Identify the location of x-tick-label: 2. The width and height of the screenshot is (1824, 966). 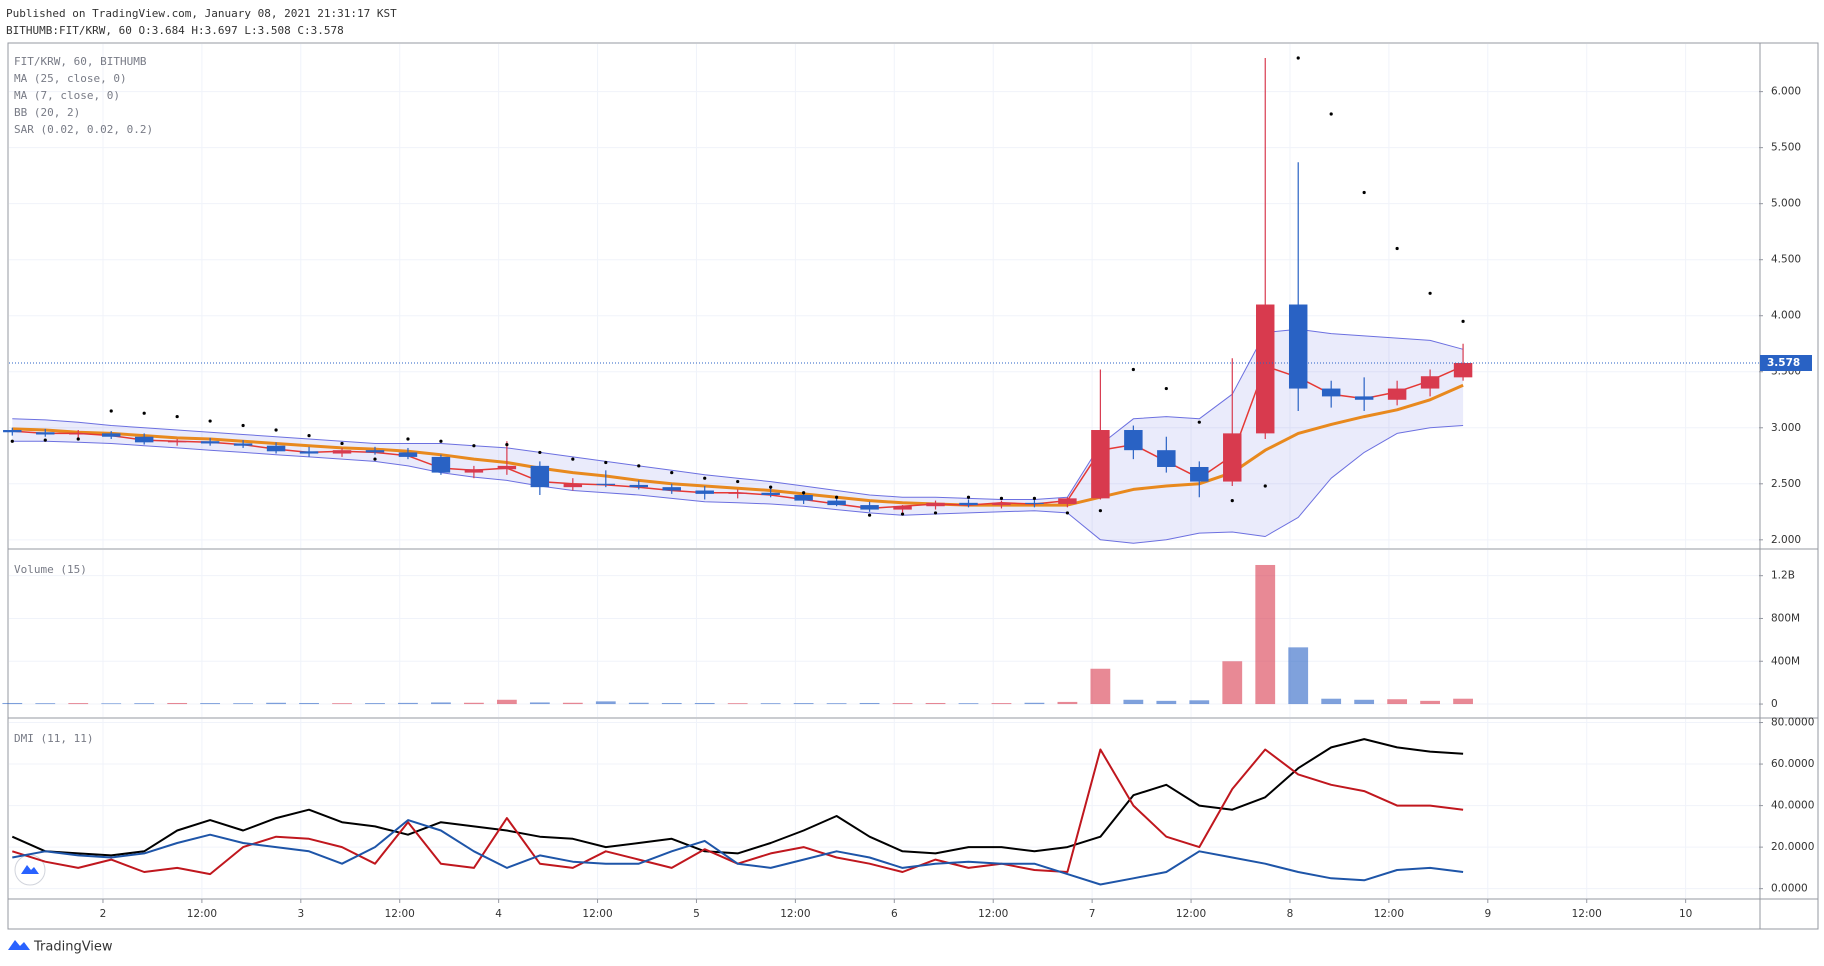
(103, 914).